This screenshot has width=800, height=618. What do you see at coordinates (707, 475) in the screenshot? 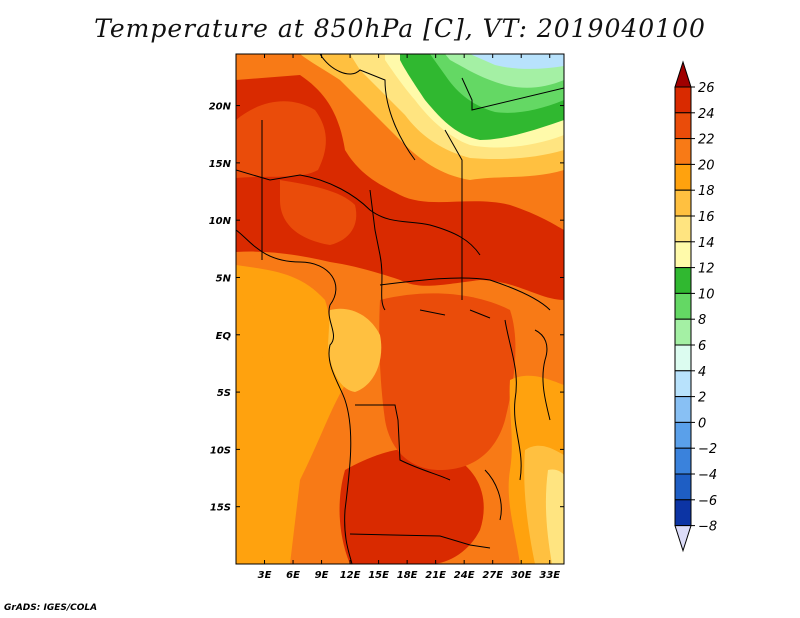
I see `colorbar-label: −4` at bounding box center [707, 475].